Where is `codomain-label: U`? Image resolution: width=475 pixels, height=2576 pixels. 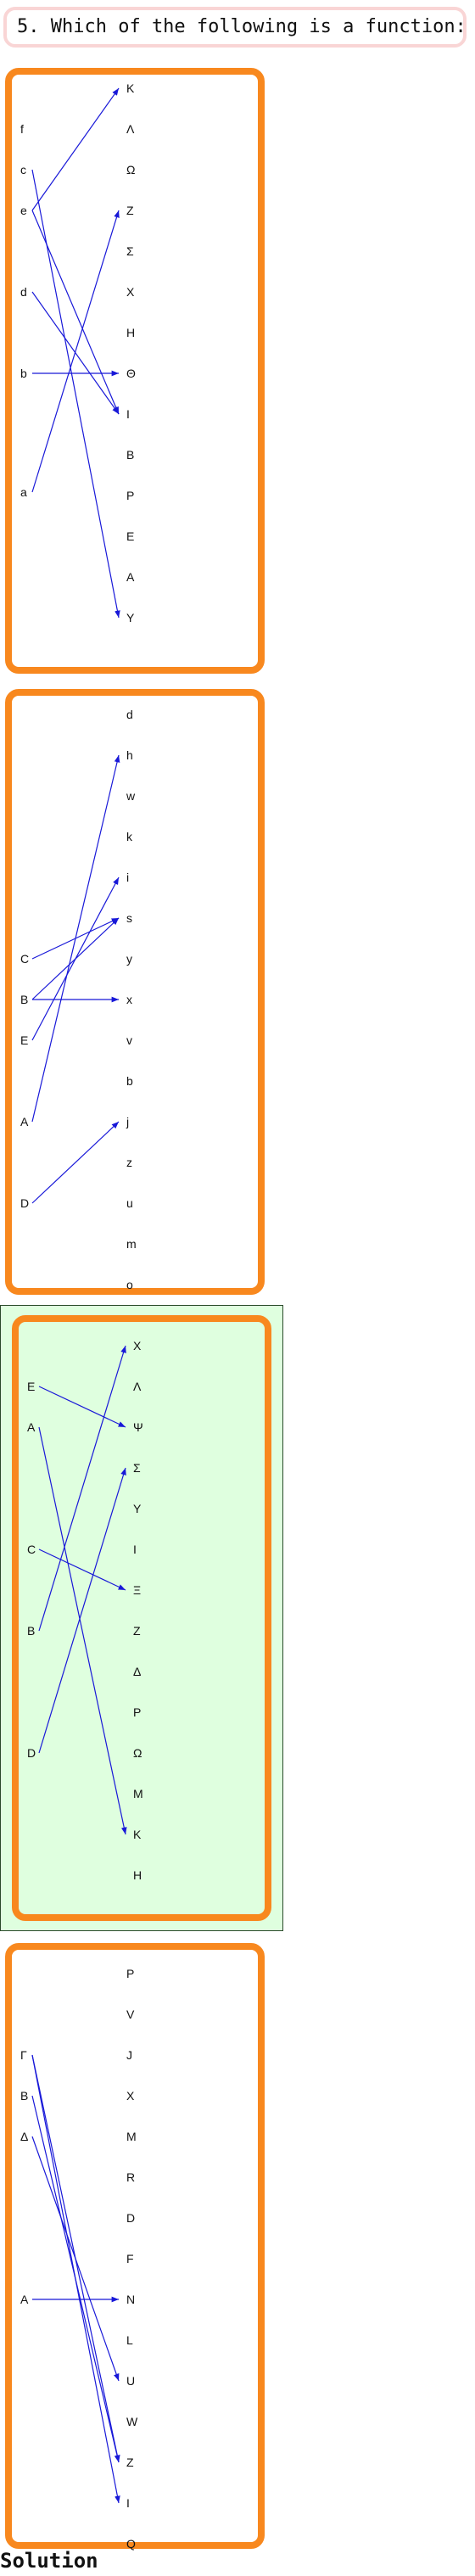
codomain-label: U is located at coordinates (130, 2381).